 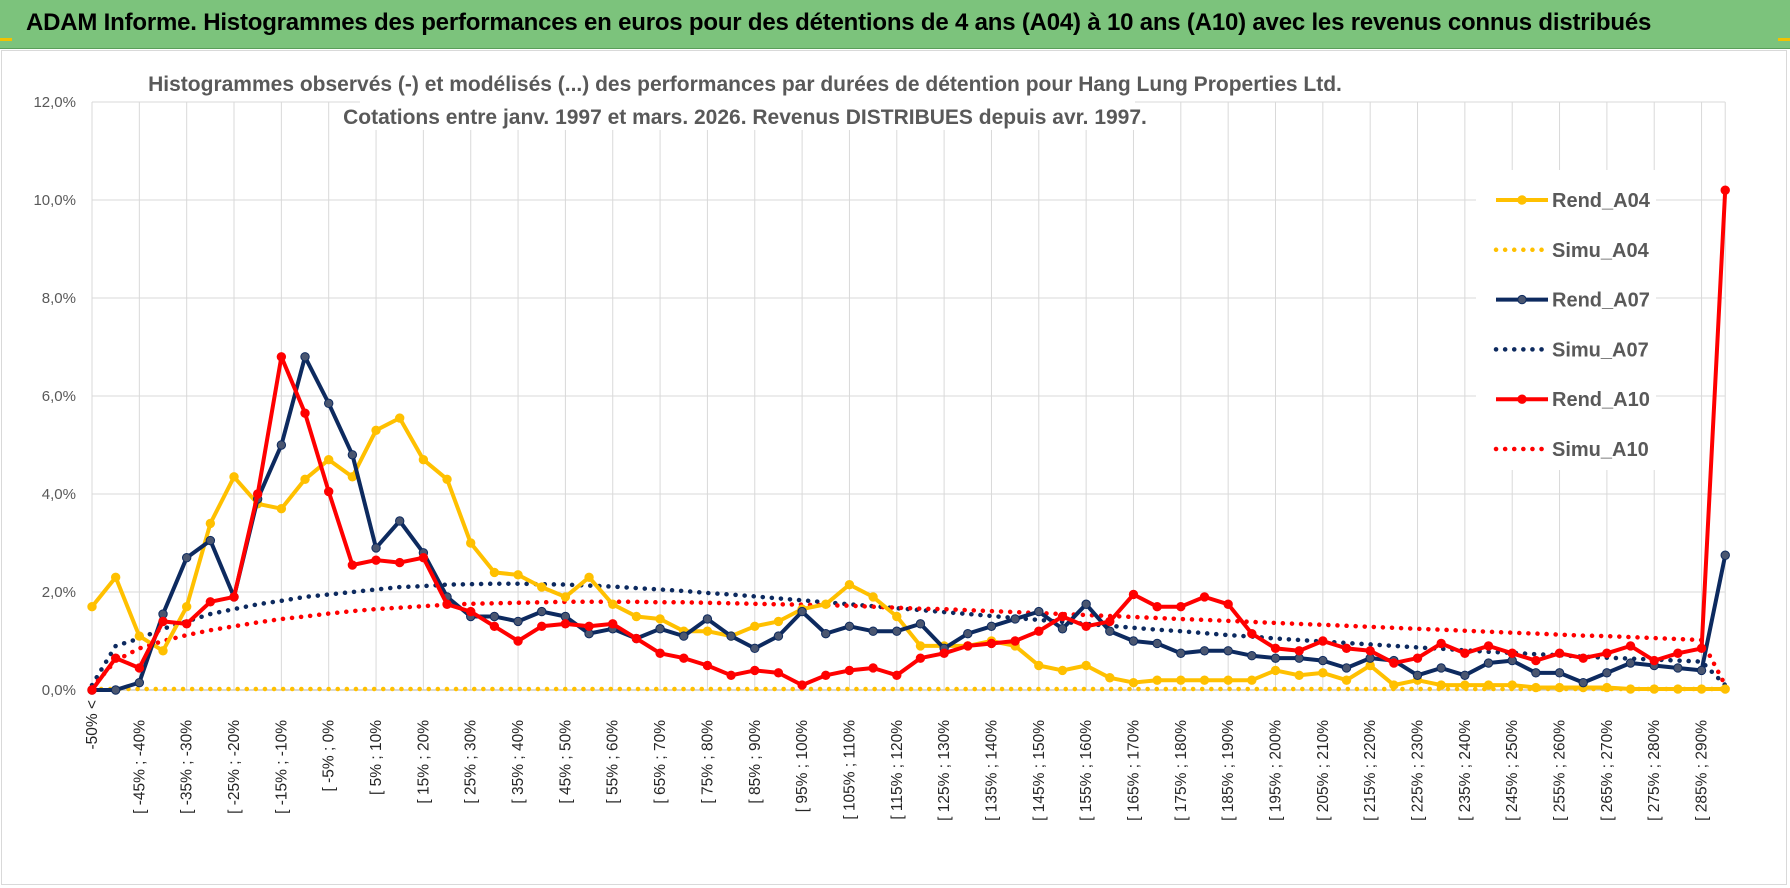 I want to click on x-tick-label: [ 245% ; 250%, so click(x=1512, y=770).